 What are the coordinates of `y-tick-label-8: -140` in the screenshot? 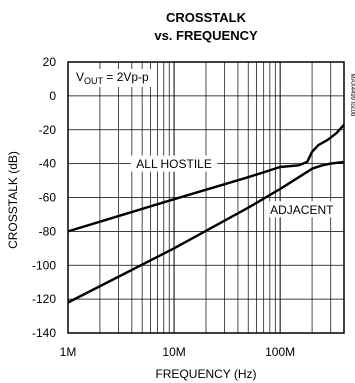 It's located at (44, 333).